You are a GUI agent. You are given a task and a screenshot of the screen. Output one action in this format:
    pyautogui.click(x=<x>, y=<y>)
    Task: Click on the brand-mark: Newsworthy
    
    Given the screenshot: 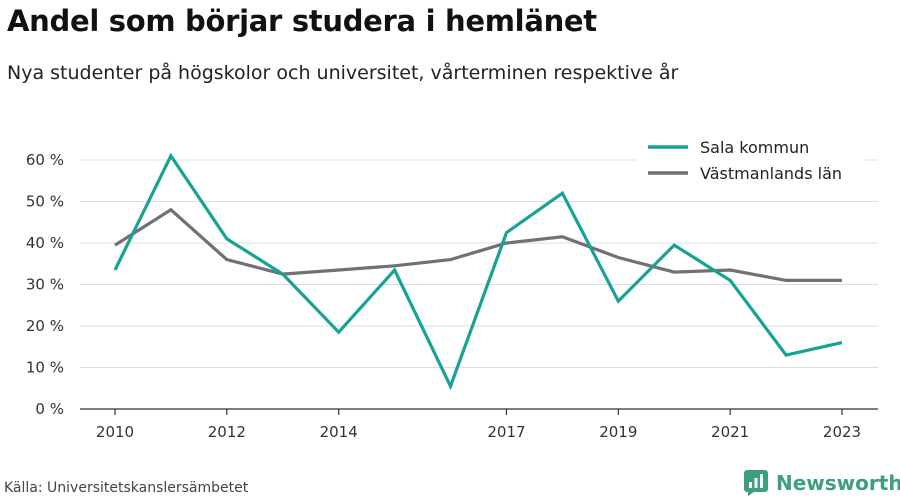 What is the action you would take?
    pyautogui.click(x=822, y=483)
    